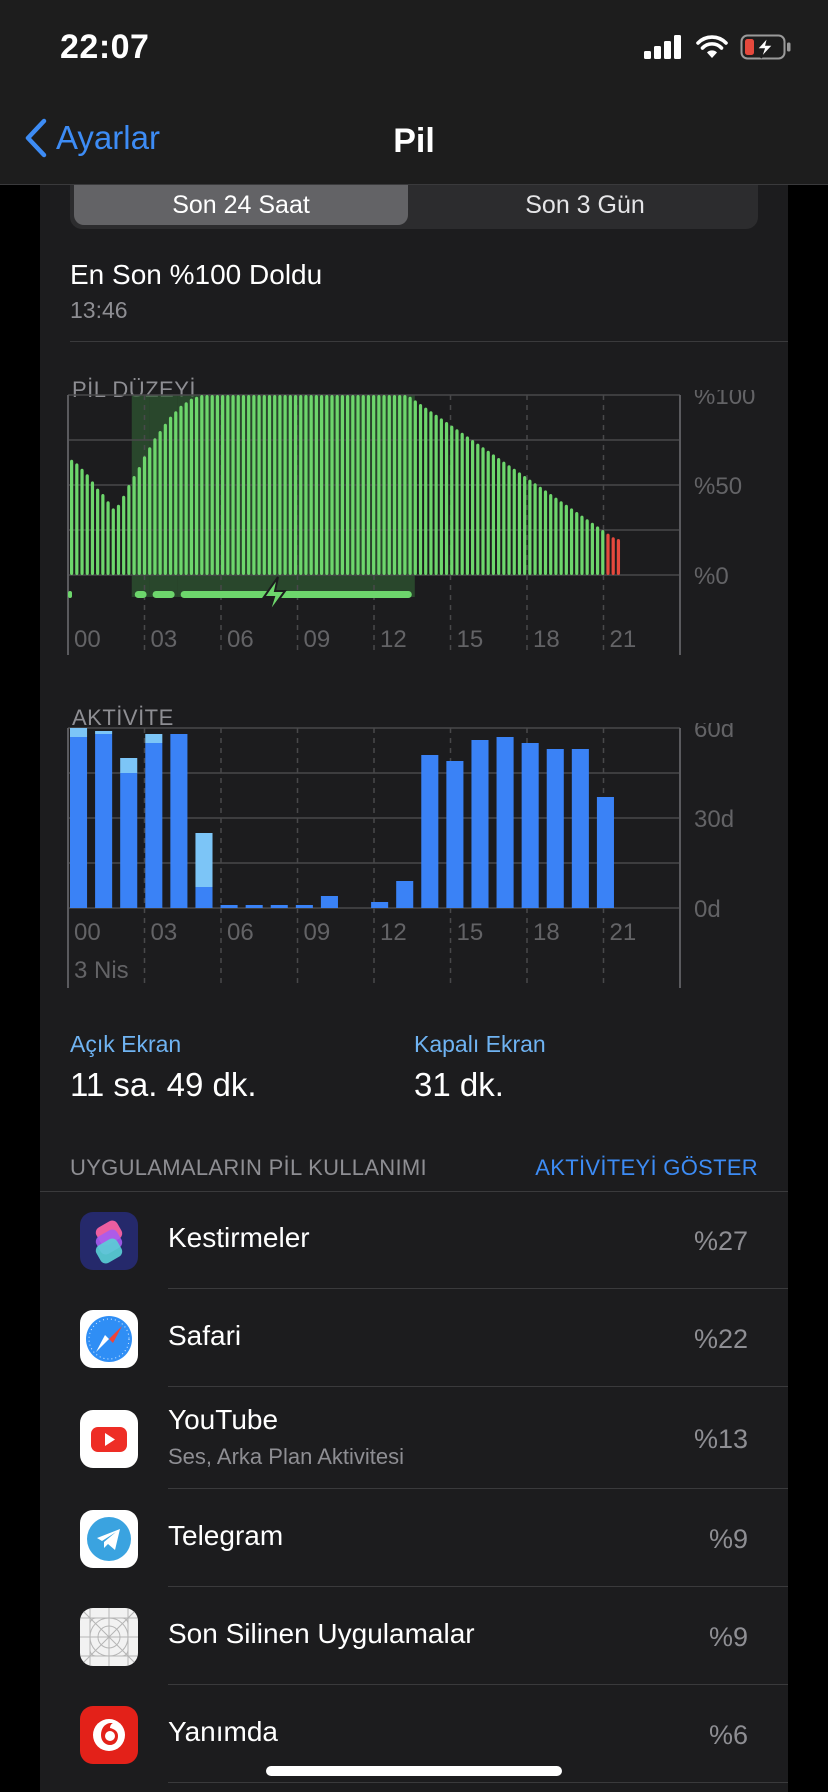 This screenshot has width=828, height=1792. Describe the element at coordinates (126, 1044) in the screenshot. I see `screen-on-label: Açık Ekran` at that location.